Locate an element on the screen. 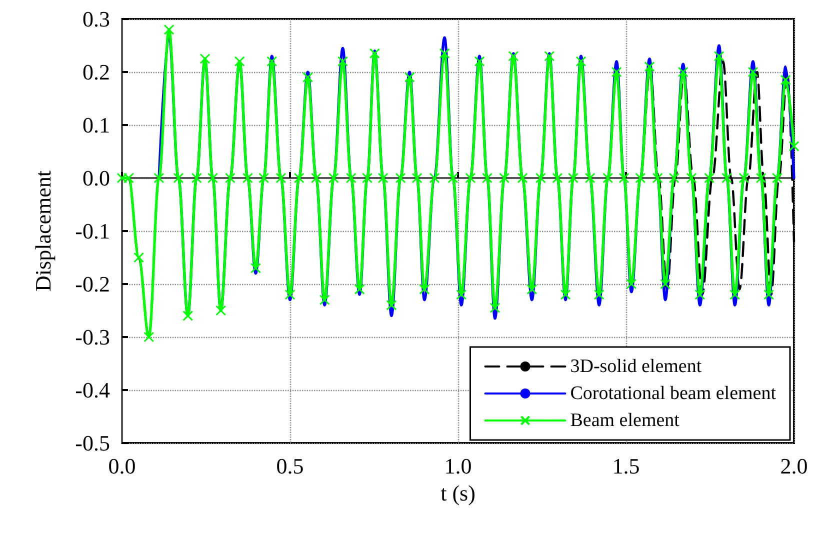 The image size is (818, 550). y-tick-label: 0.0 is located at coordinates (96, 178).